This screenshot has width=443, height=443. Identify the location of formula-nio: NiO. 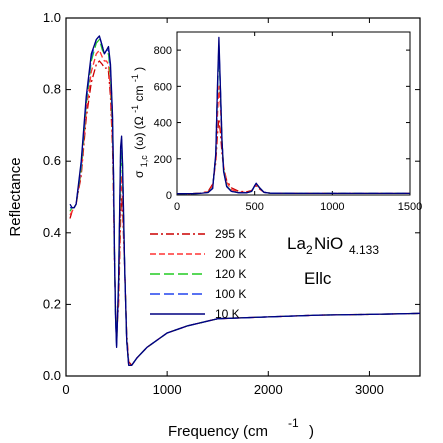
(328, 243).